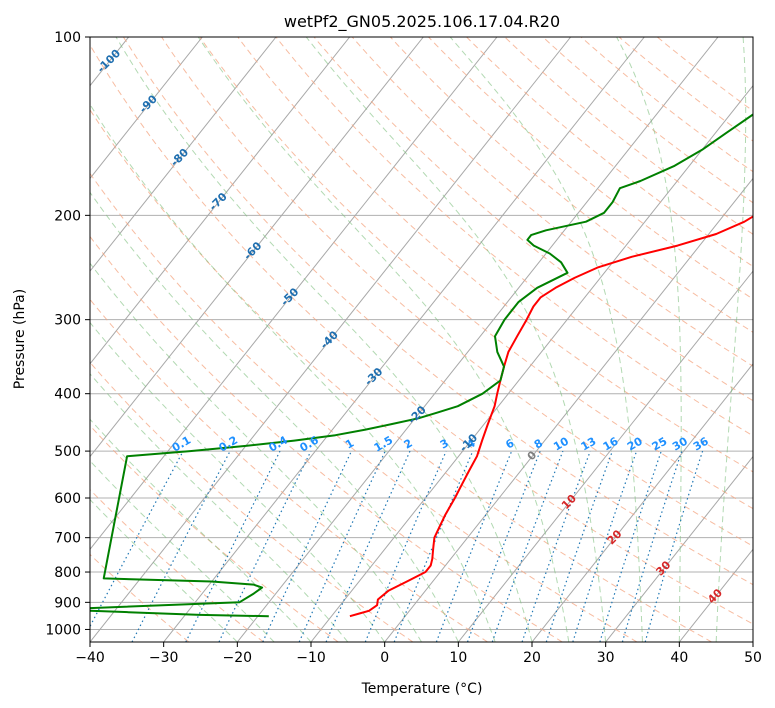 The height and width of the screenshot is (708, 775). I want to click on y-tick-label: 600, so click(67, 499).